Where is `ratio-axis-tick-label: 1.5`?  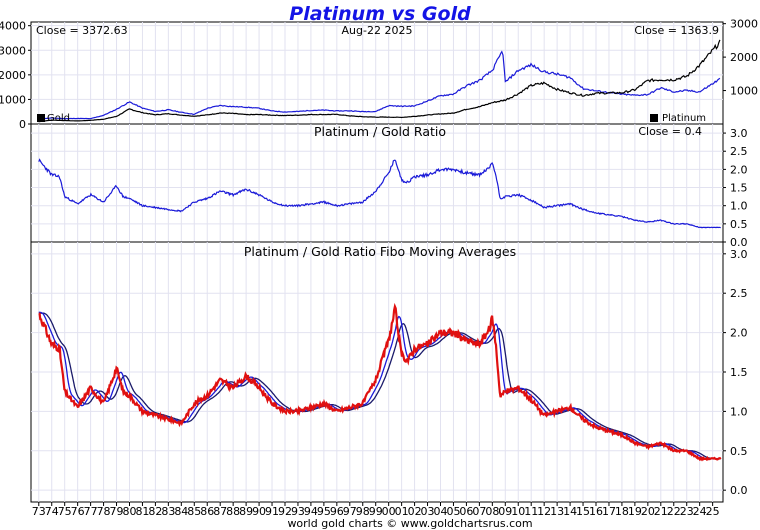
ratio-axis-tick-label: 1.5 is located at coordinates (739, 188).